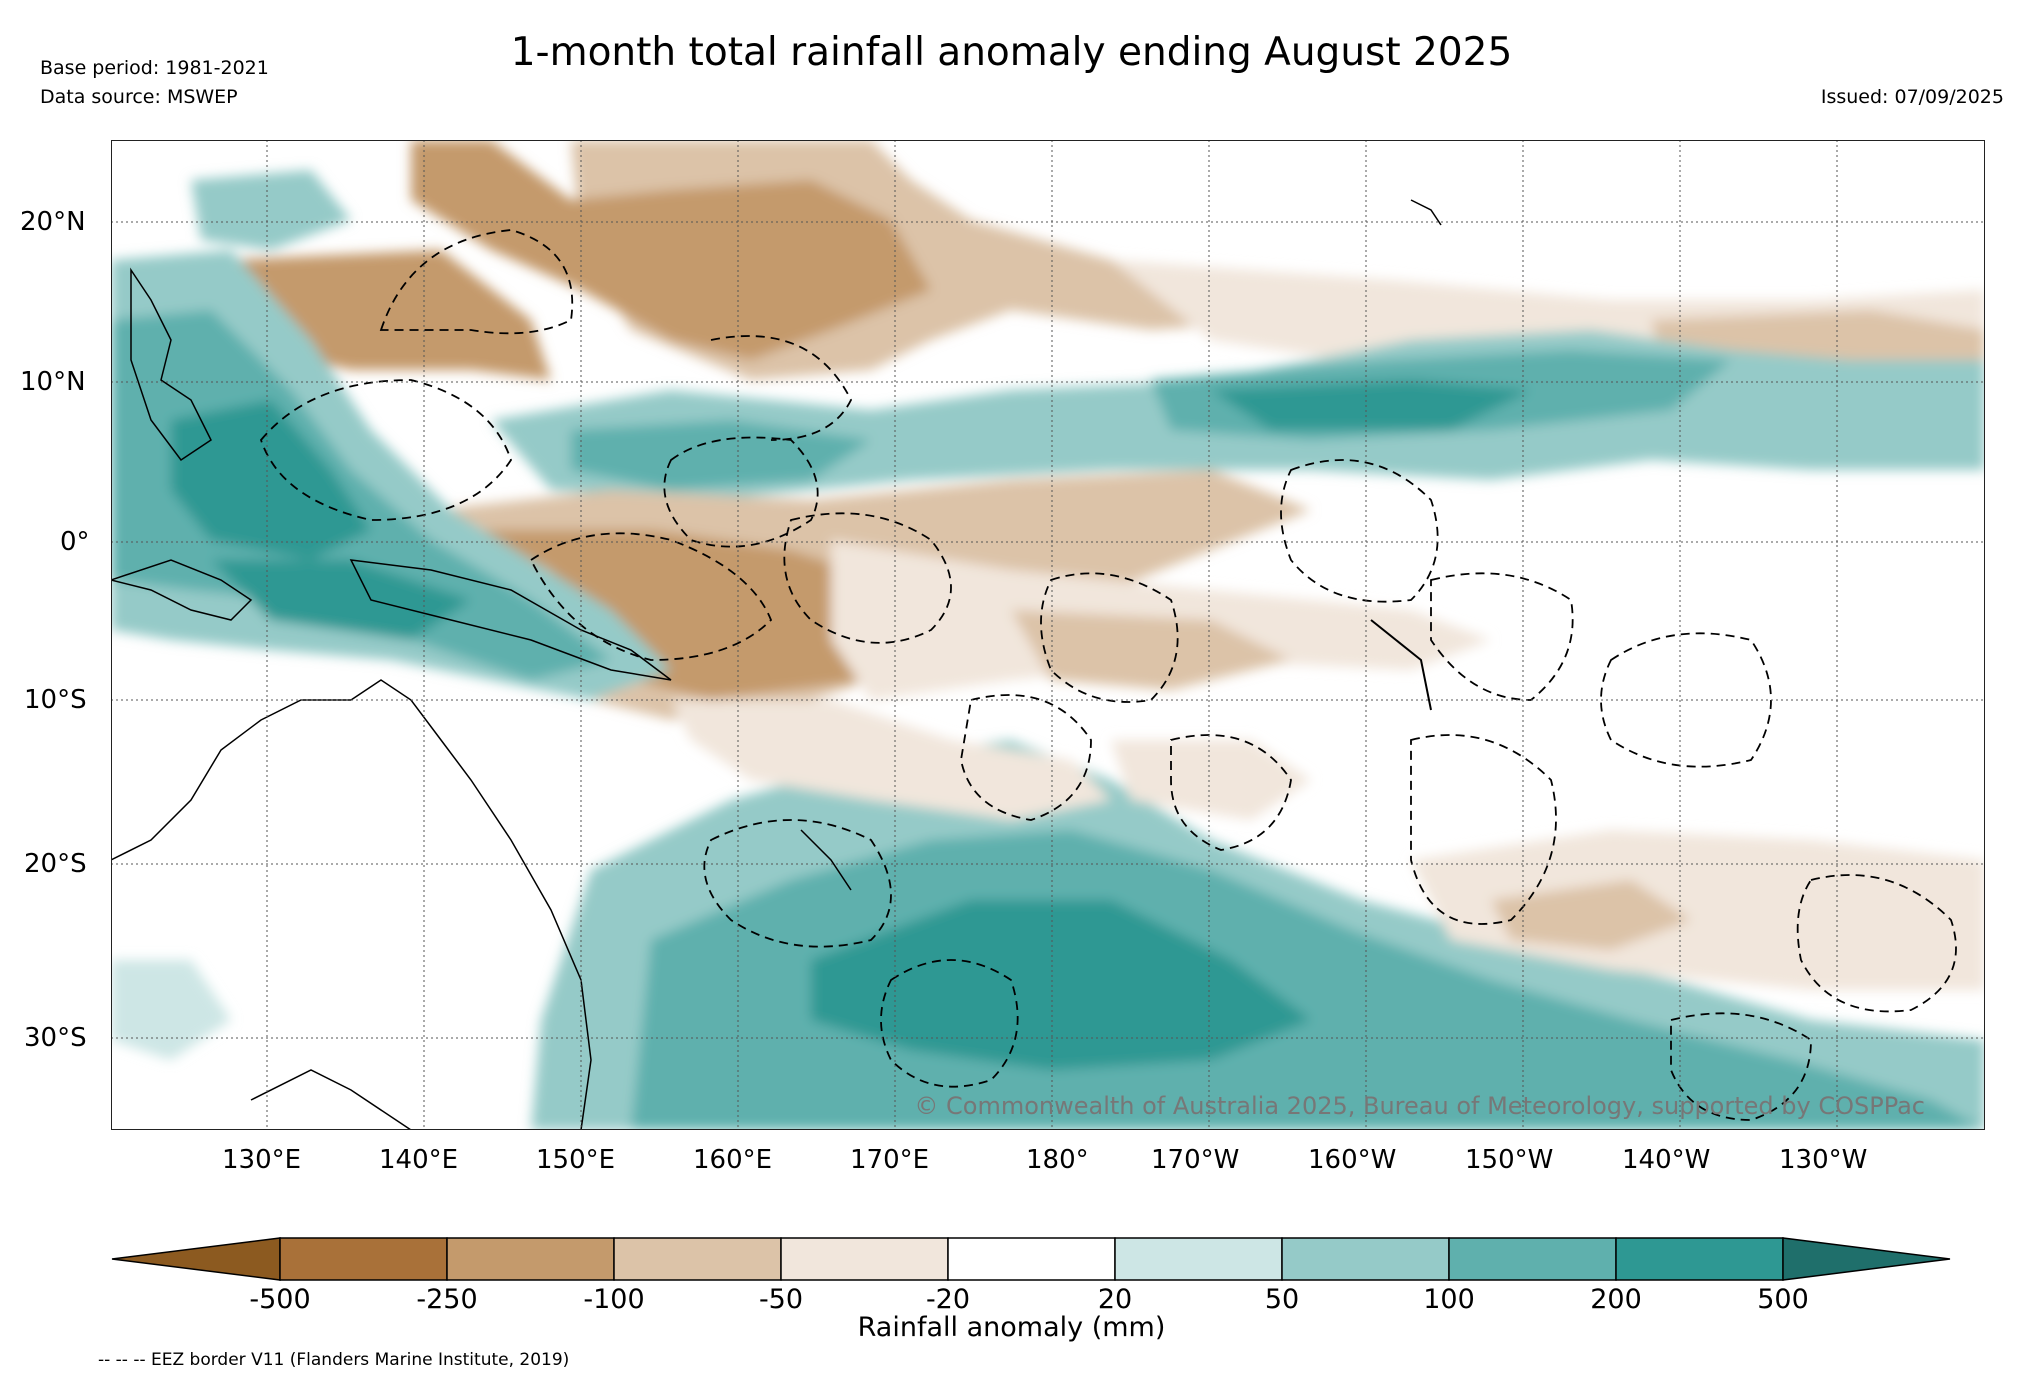 The image size is (2023, 1380). What do you see at coordinates (53, 382) in the screenshot?
I see `lat-label-10n: 10°N` at bounding box center [53, 382].